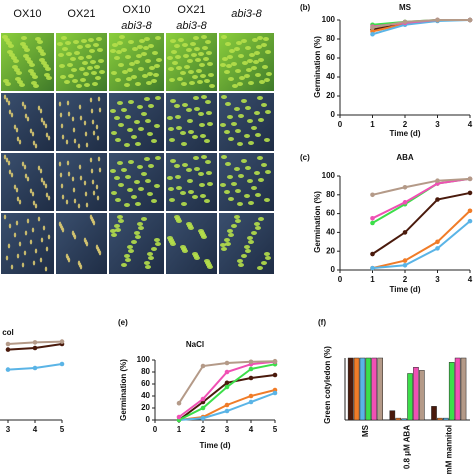 The image size is (474, 474). What do you see at coordinates (227, 429) in the screenshot?
I see `x-tick-label: 3` at bounding box center [227, 429].